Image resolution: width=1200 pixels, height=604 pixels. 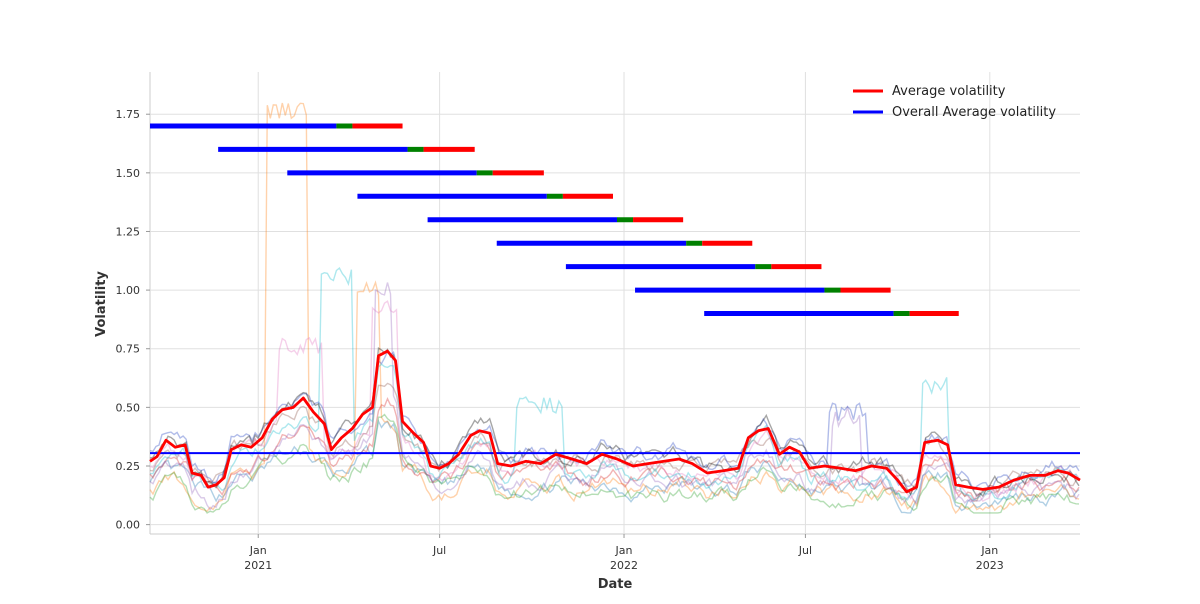 What do you see at coordinates (128, 114) in the screenshot?
I see `y-tick-label: 1.75` at bounding box center [128, 114].